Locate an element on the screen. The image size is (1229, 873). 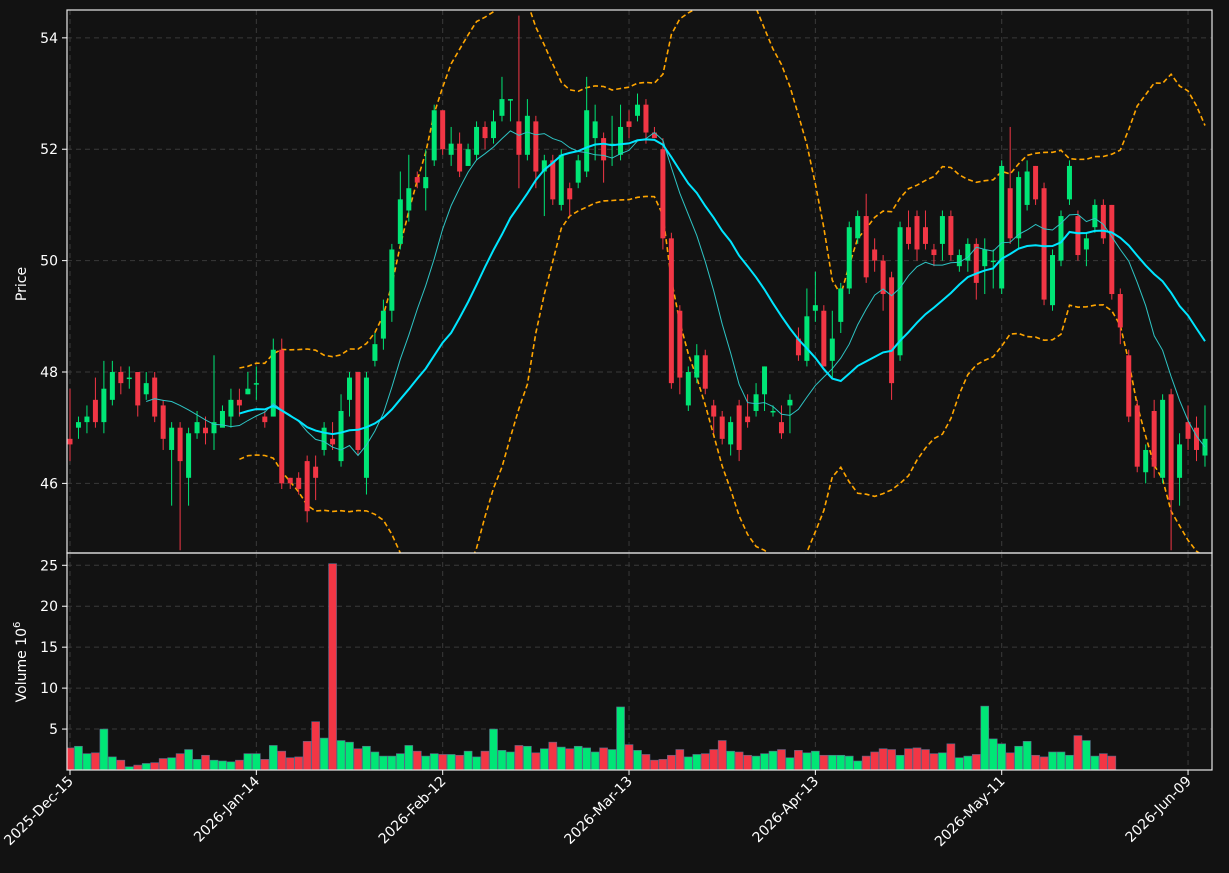
volume-tick-label: 5 is located at coordinates (53, 730).